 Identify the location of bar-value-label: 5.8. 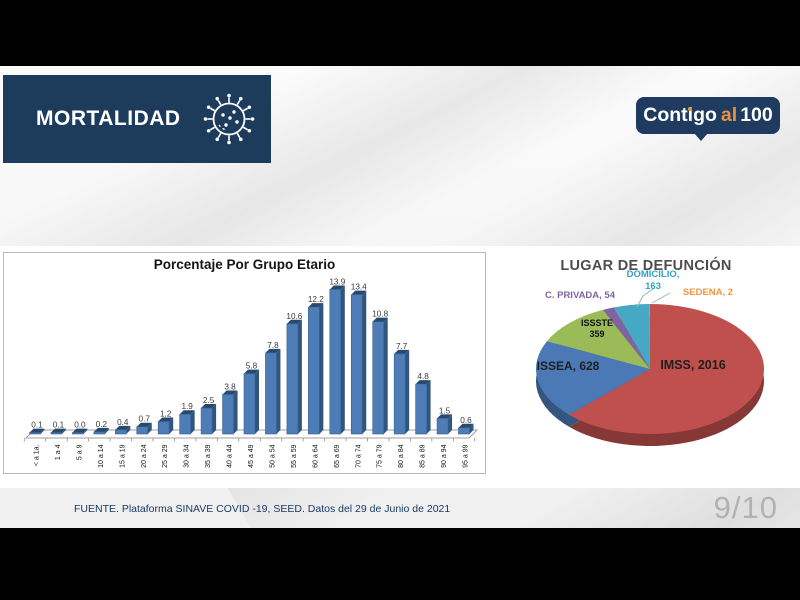
(252, 366).